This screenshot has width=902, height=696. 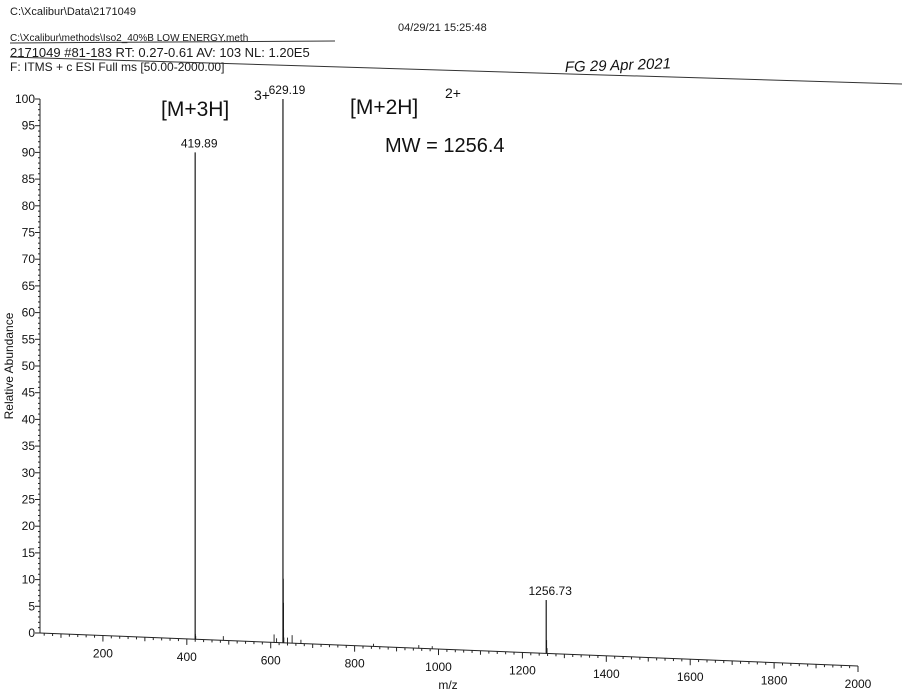 I want to click on x-tick-label: 400, so click(x=187, y=657).